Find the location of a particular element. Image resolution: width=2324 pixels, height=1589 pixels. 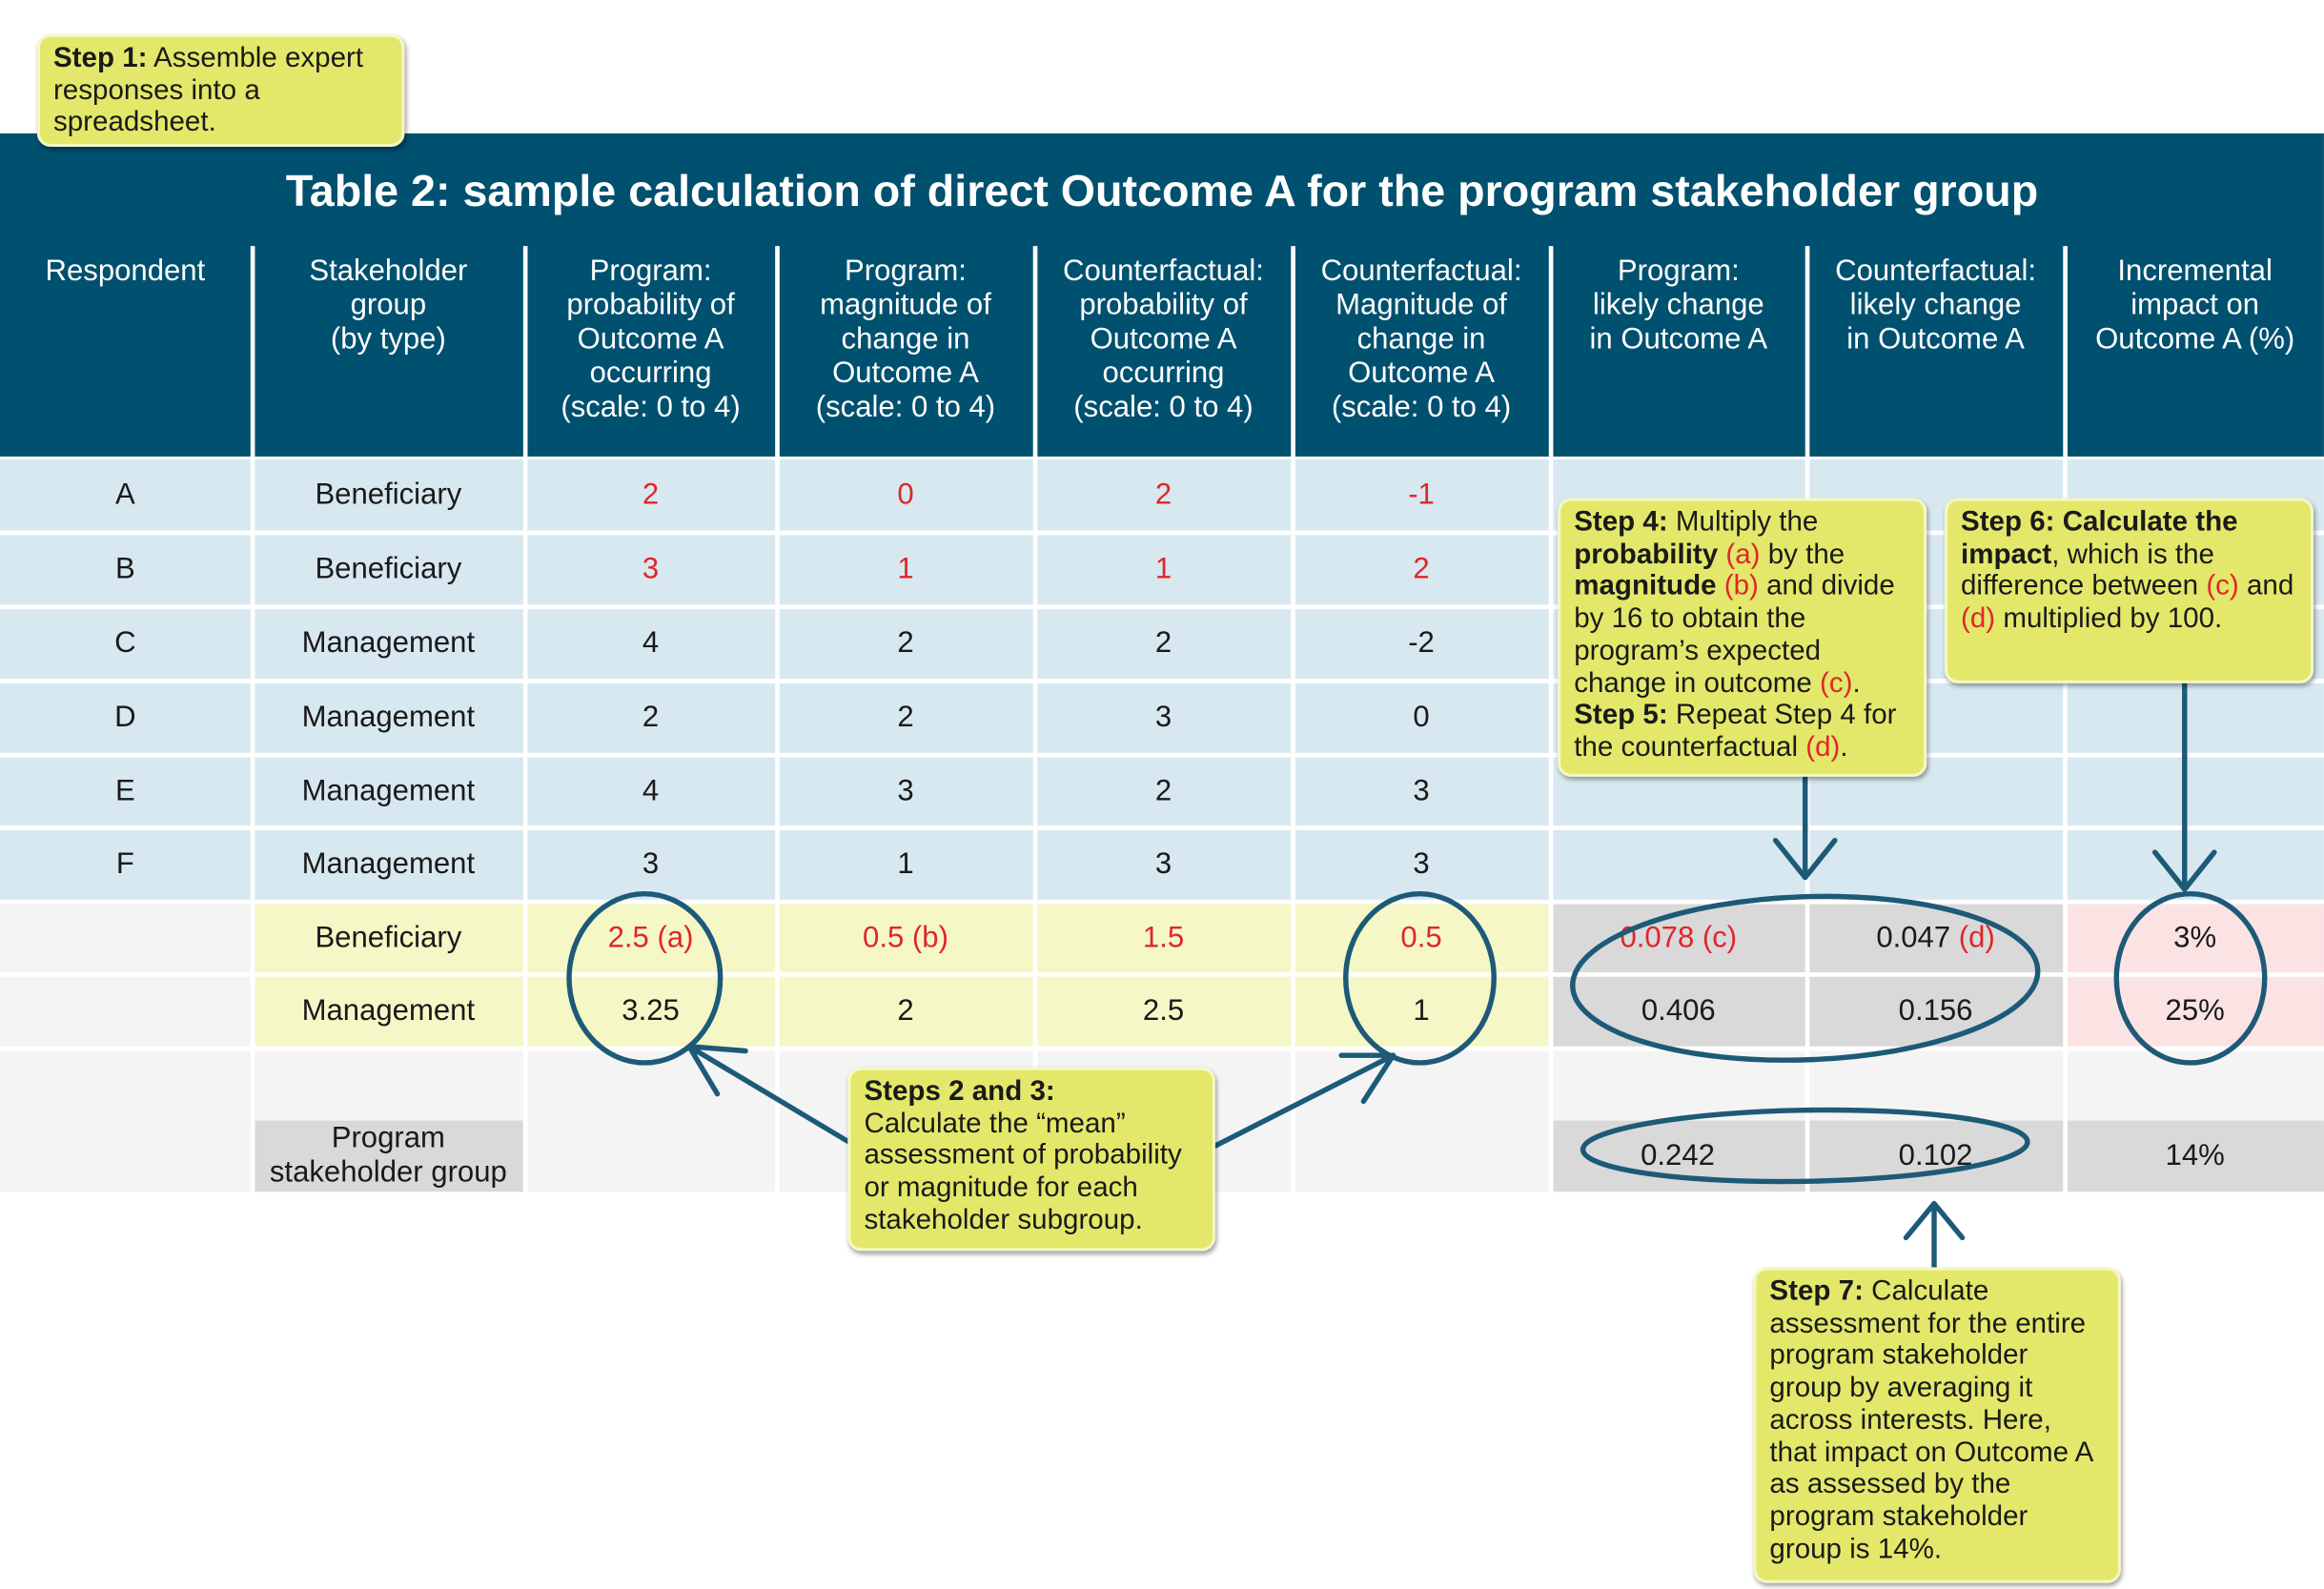

mean-group-cell: Management is located at coordinates (388, 1011).